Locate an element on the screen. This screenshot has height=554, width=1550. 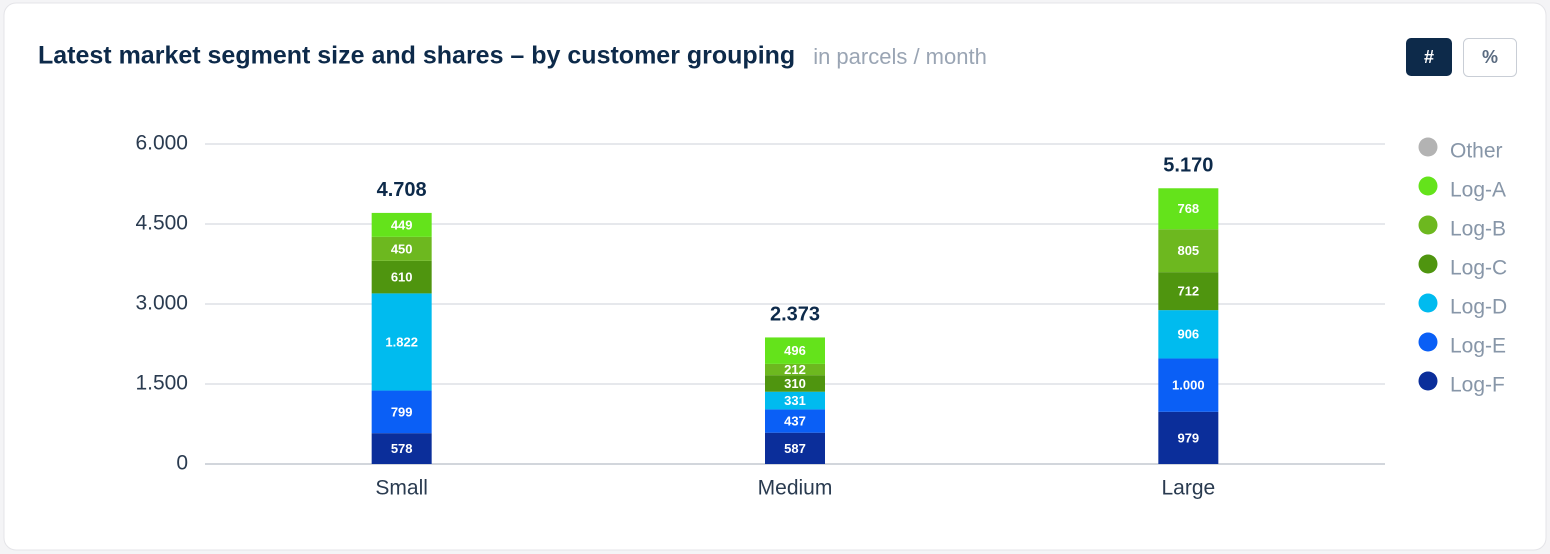
value-label: 212 is located at coordinates (795, 369).